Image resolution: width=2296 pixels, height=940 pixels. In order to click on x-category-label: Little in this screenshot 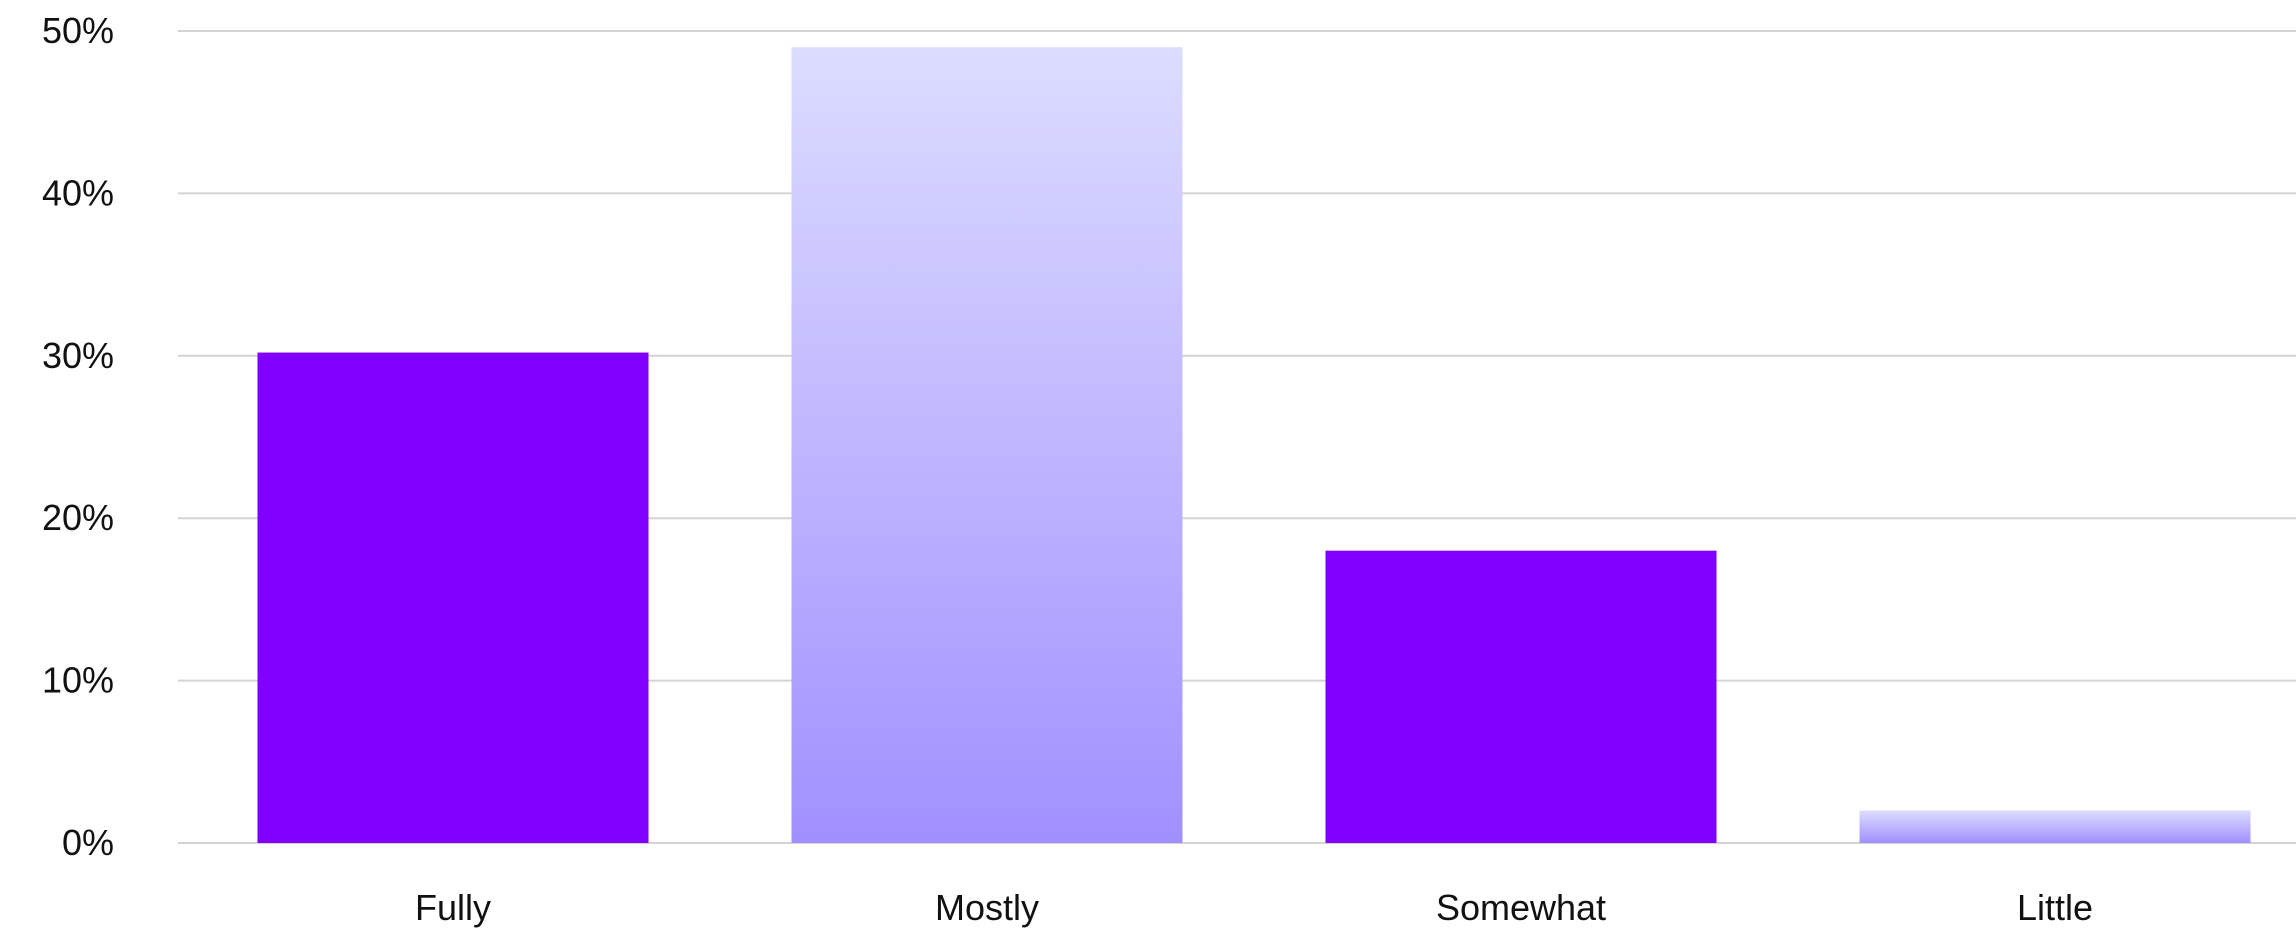, I will do `click(2055, 907)`.